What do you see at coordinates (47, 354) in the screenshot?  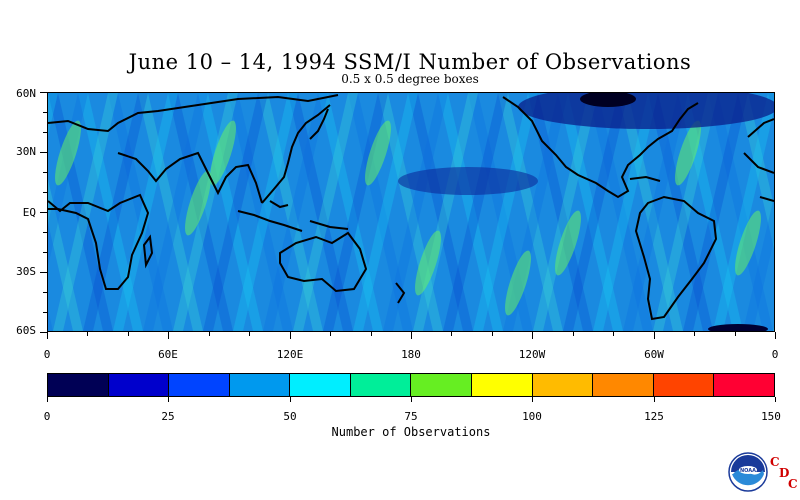 I see `lon-label-0-west: 0` at bounding box center [47, 354].